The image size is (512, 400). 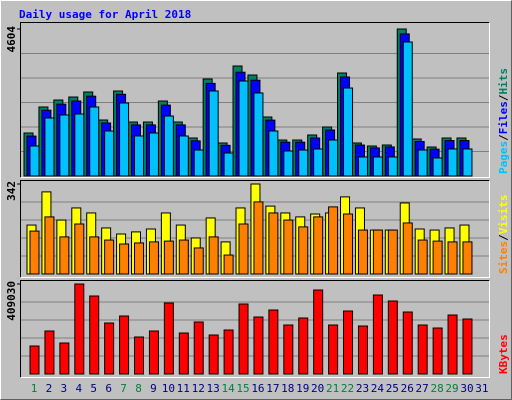 I want to click on legend-entry: Hits, so click(x=503, y=81).